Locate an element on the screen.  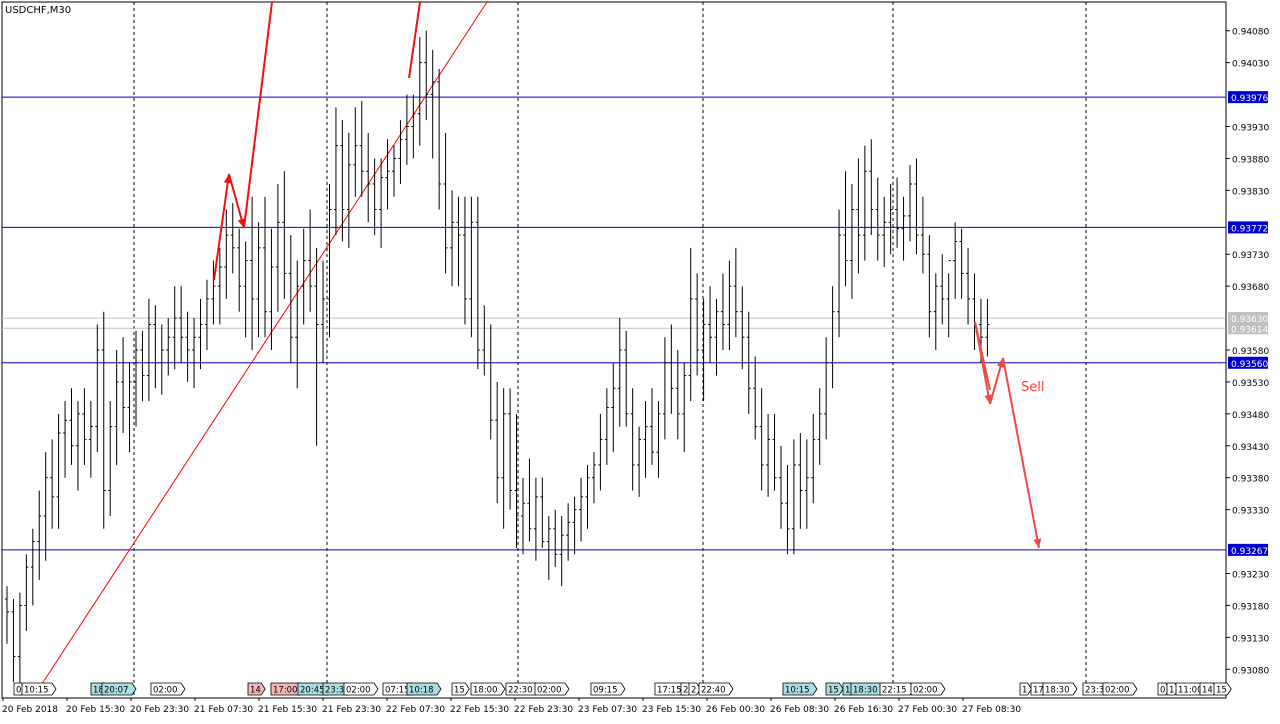
time-tick-label: 27 Feb 08:30 is located at coordinates (991, 710).